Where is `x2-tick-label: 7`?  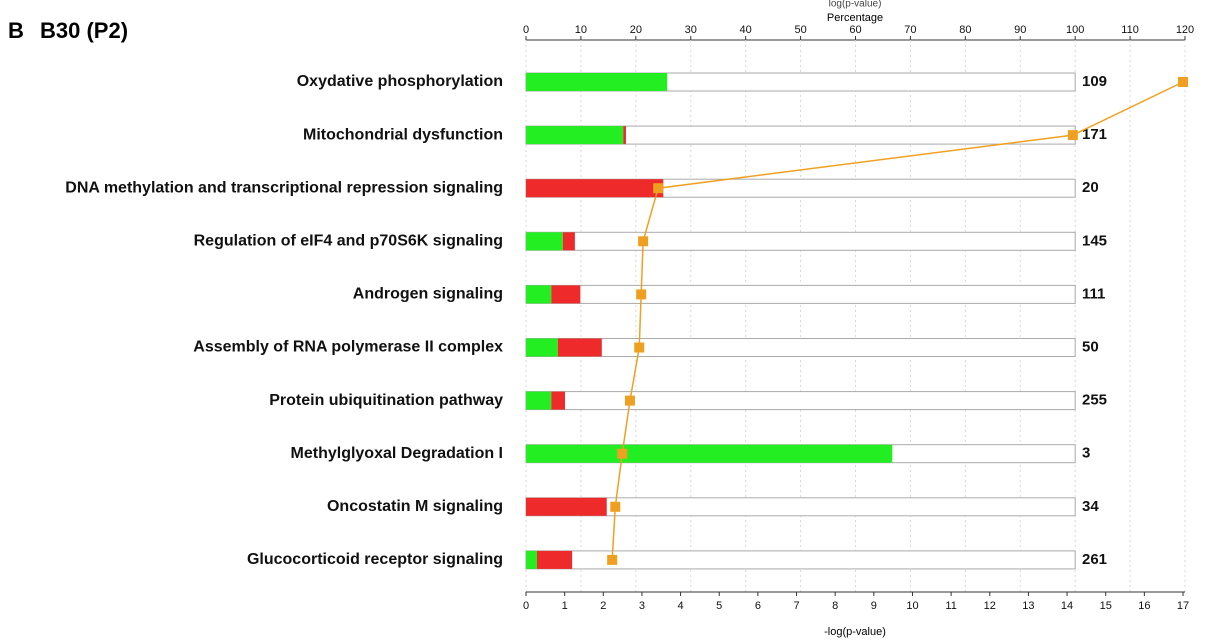 x2-tick-label: 7 is located at coordinates (796, 606).